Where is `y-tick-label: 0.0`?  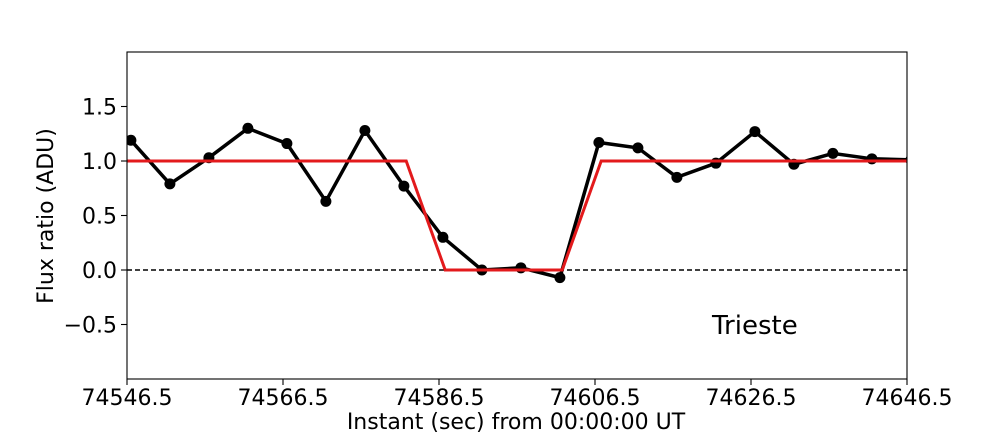 y-tick-label: 0.0 is located at coordinates (99, 271).